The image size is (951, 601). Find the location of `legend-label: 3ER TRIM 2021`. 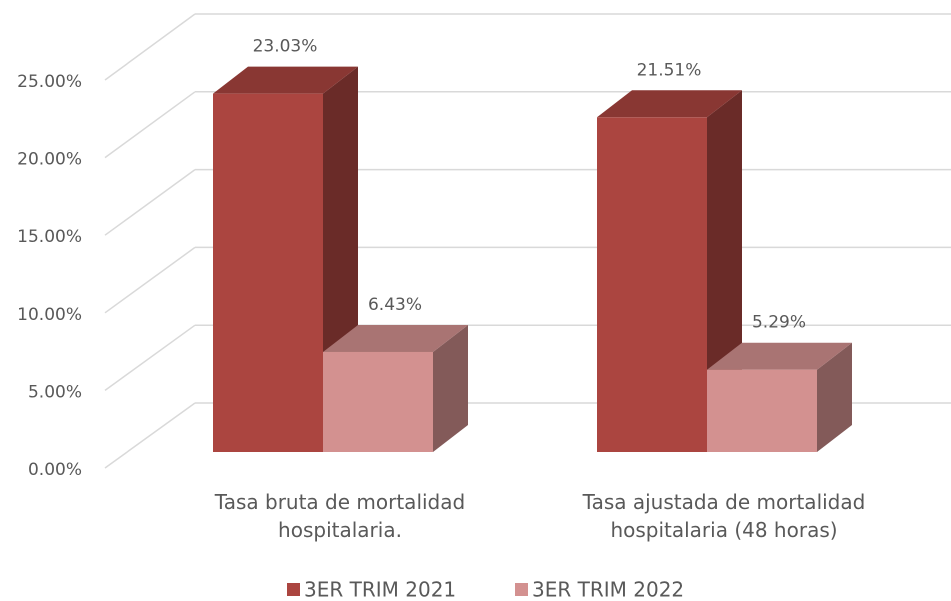

legend-label: 3ER TRIM 2021 is located at coordinates (380, 589).